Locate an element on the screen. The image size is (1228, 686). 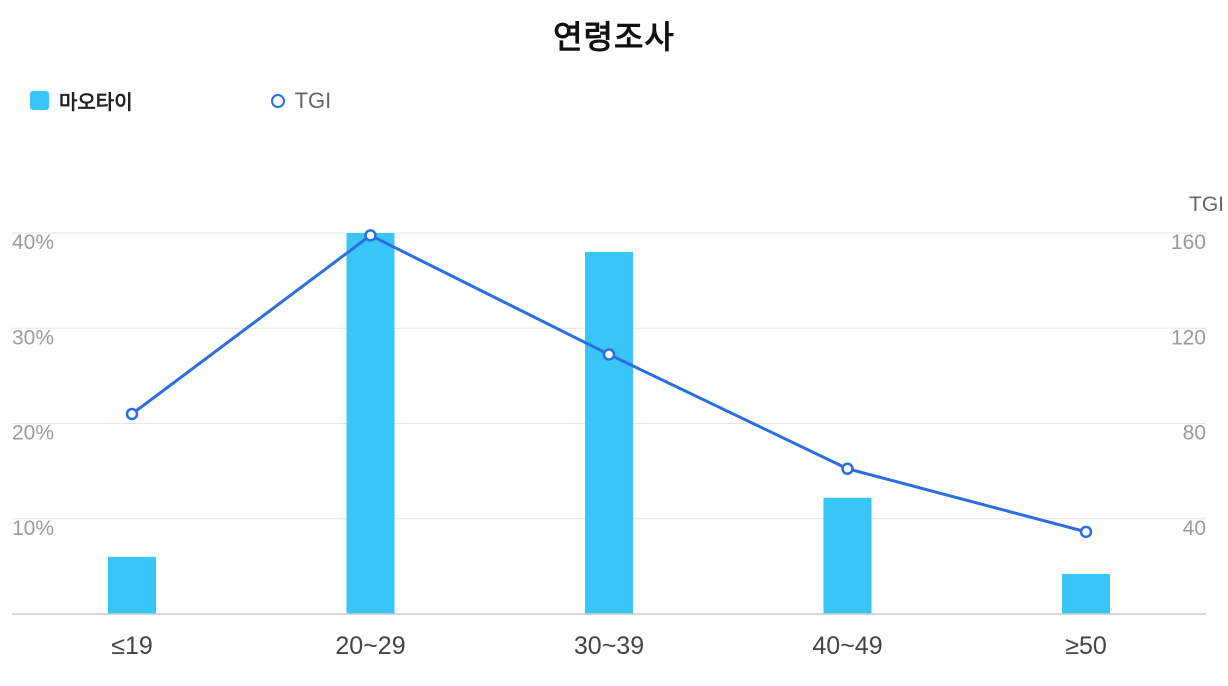
y-right-axis-label: TGI is located at coordinates (1206, 204).